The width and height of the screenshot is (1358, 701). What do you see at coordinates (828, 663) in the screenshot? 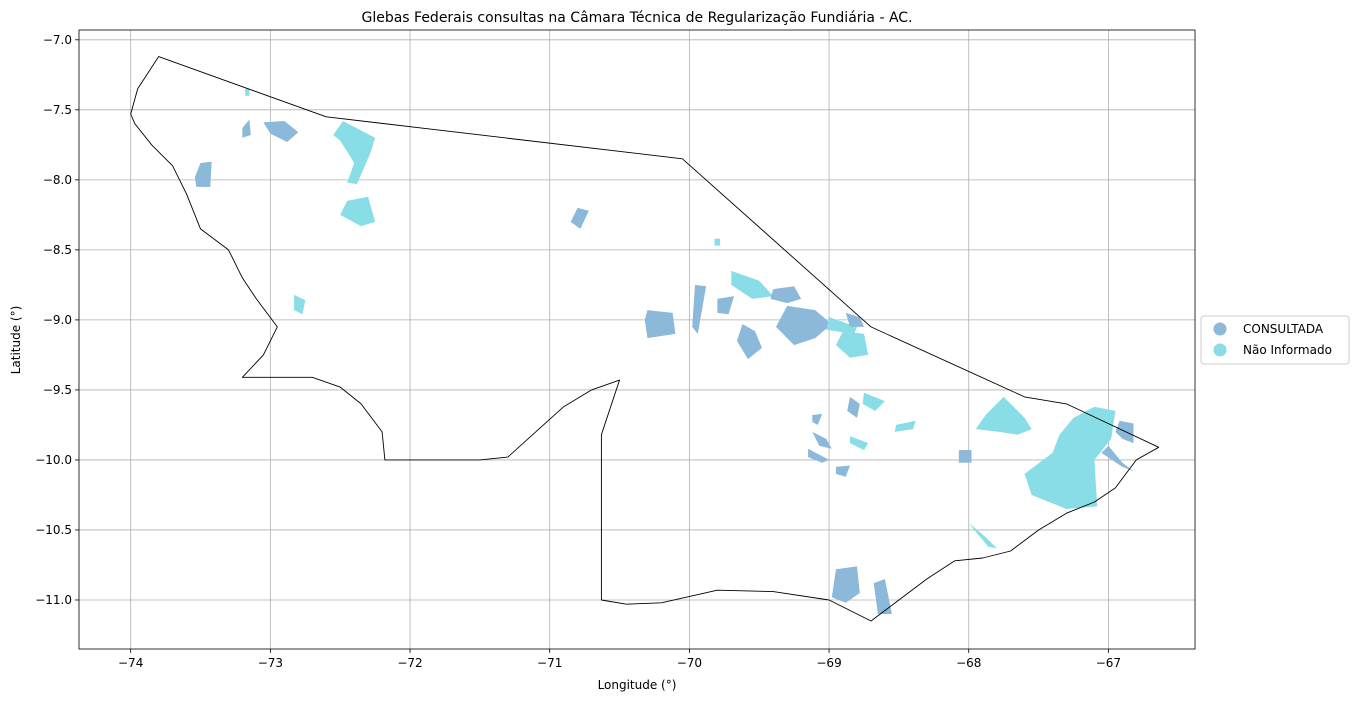
I see `x-tick-label: −69` at bounding box center [828, 663].